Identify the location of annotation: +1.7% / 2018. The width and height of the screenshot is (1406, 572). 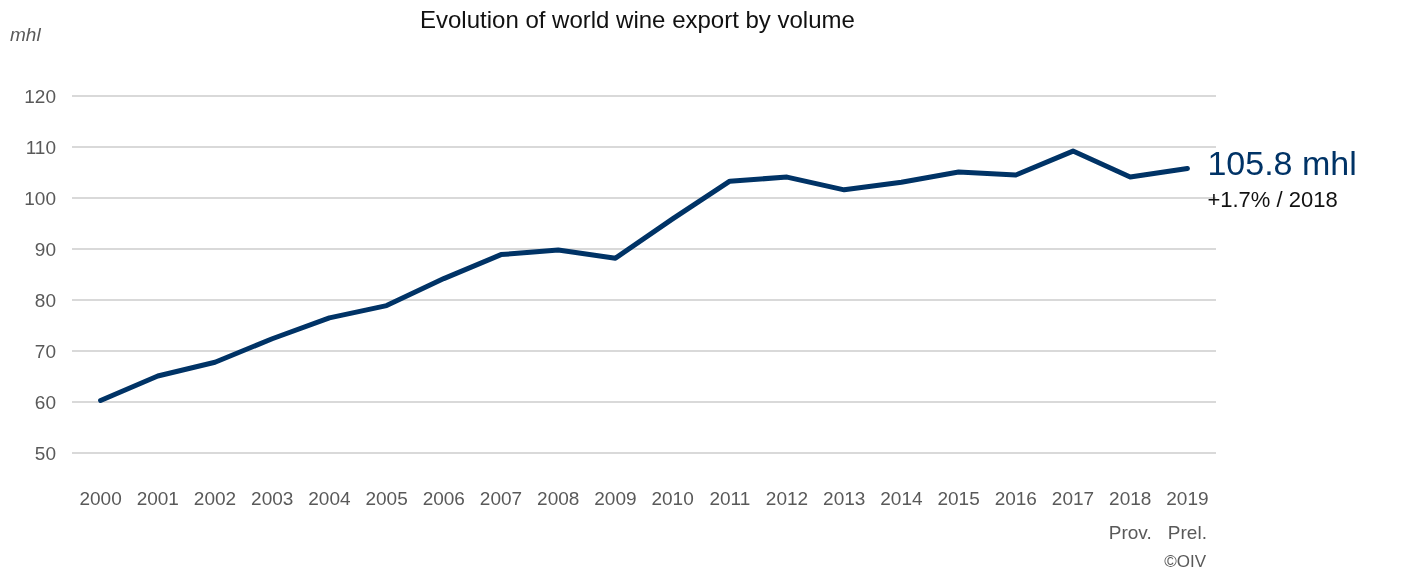
(1272, 199).